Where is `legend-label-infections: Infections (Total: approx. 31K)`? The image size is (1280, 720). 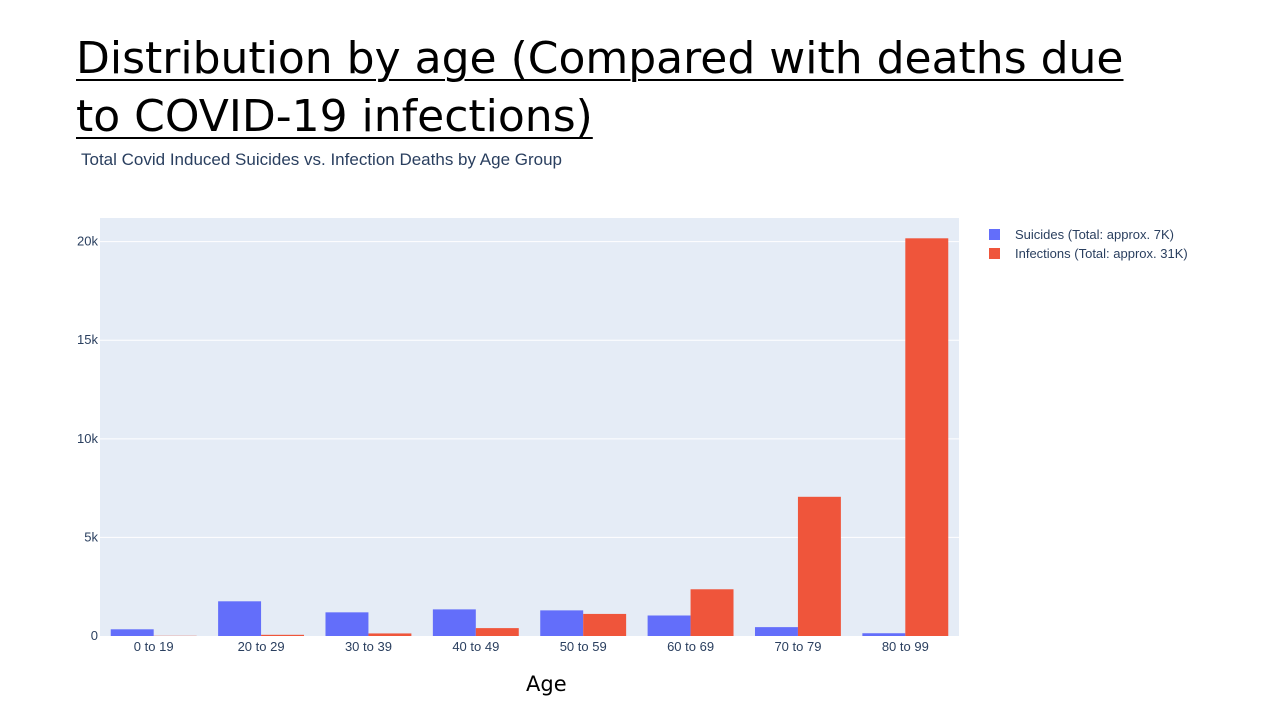
legend-label-infections: Infections (Total: approx. 31K) is located at coordinates (1101, 253).